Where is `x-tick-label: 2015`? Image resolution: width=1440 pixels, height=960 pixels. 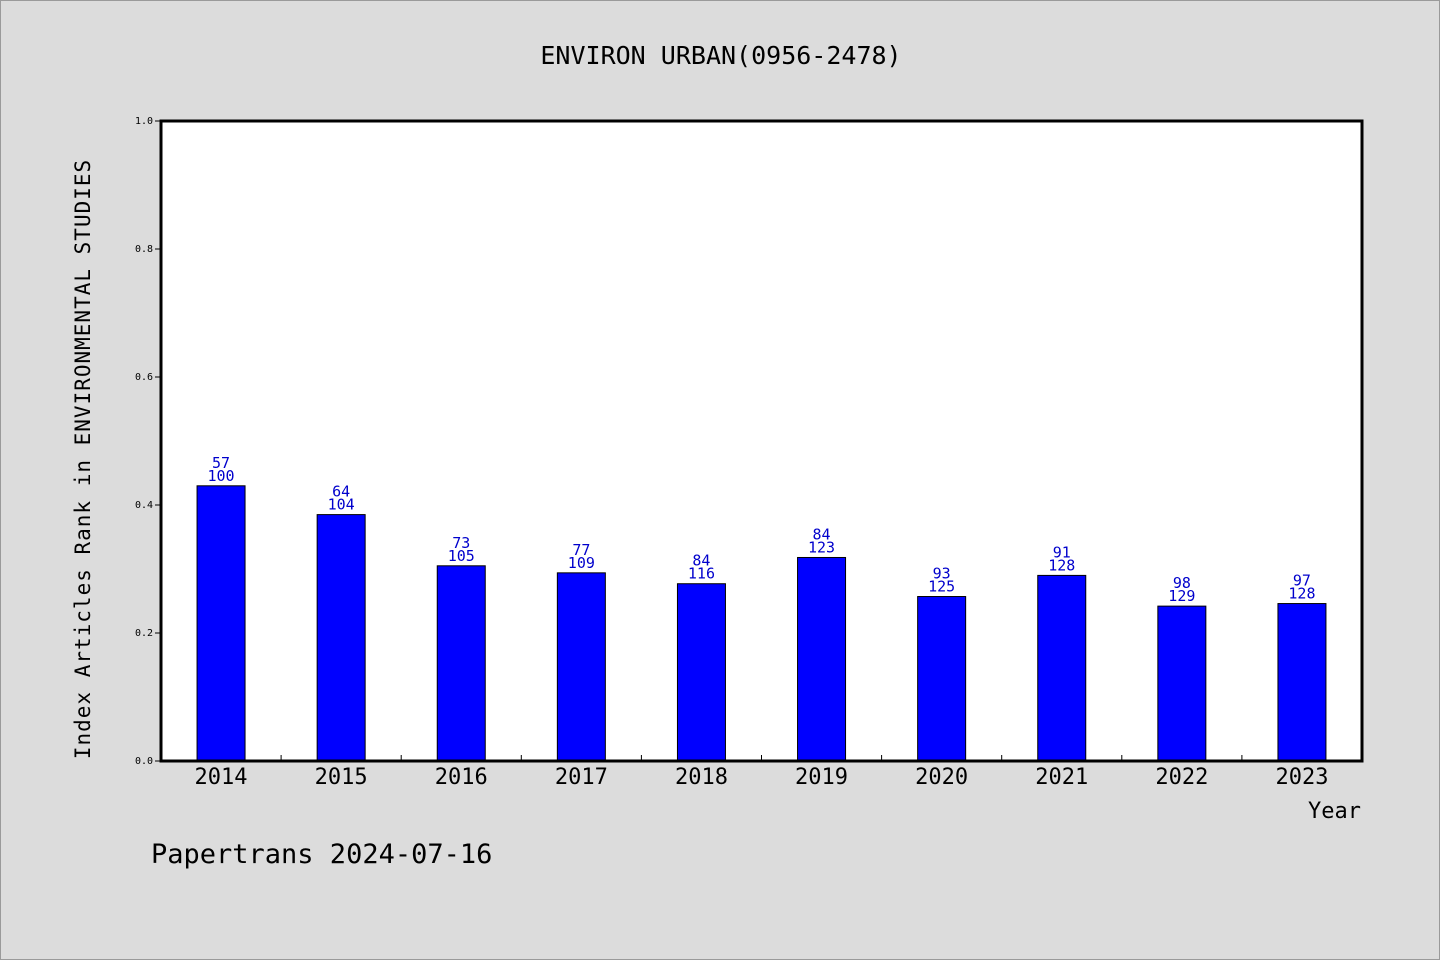
x-tick-label: 2015 is located at coordinates (341, 777).